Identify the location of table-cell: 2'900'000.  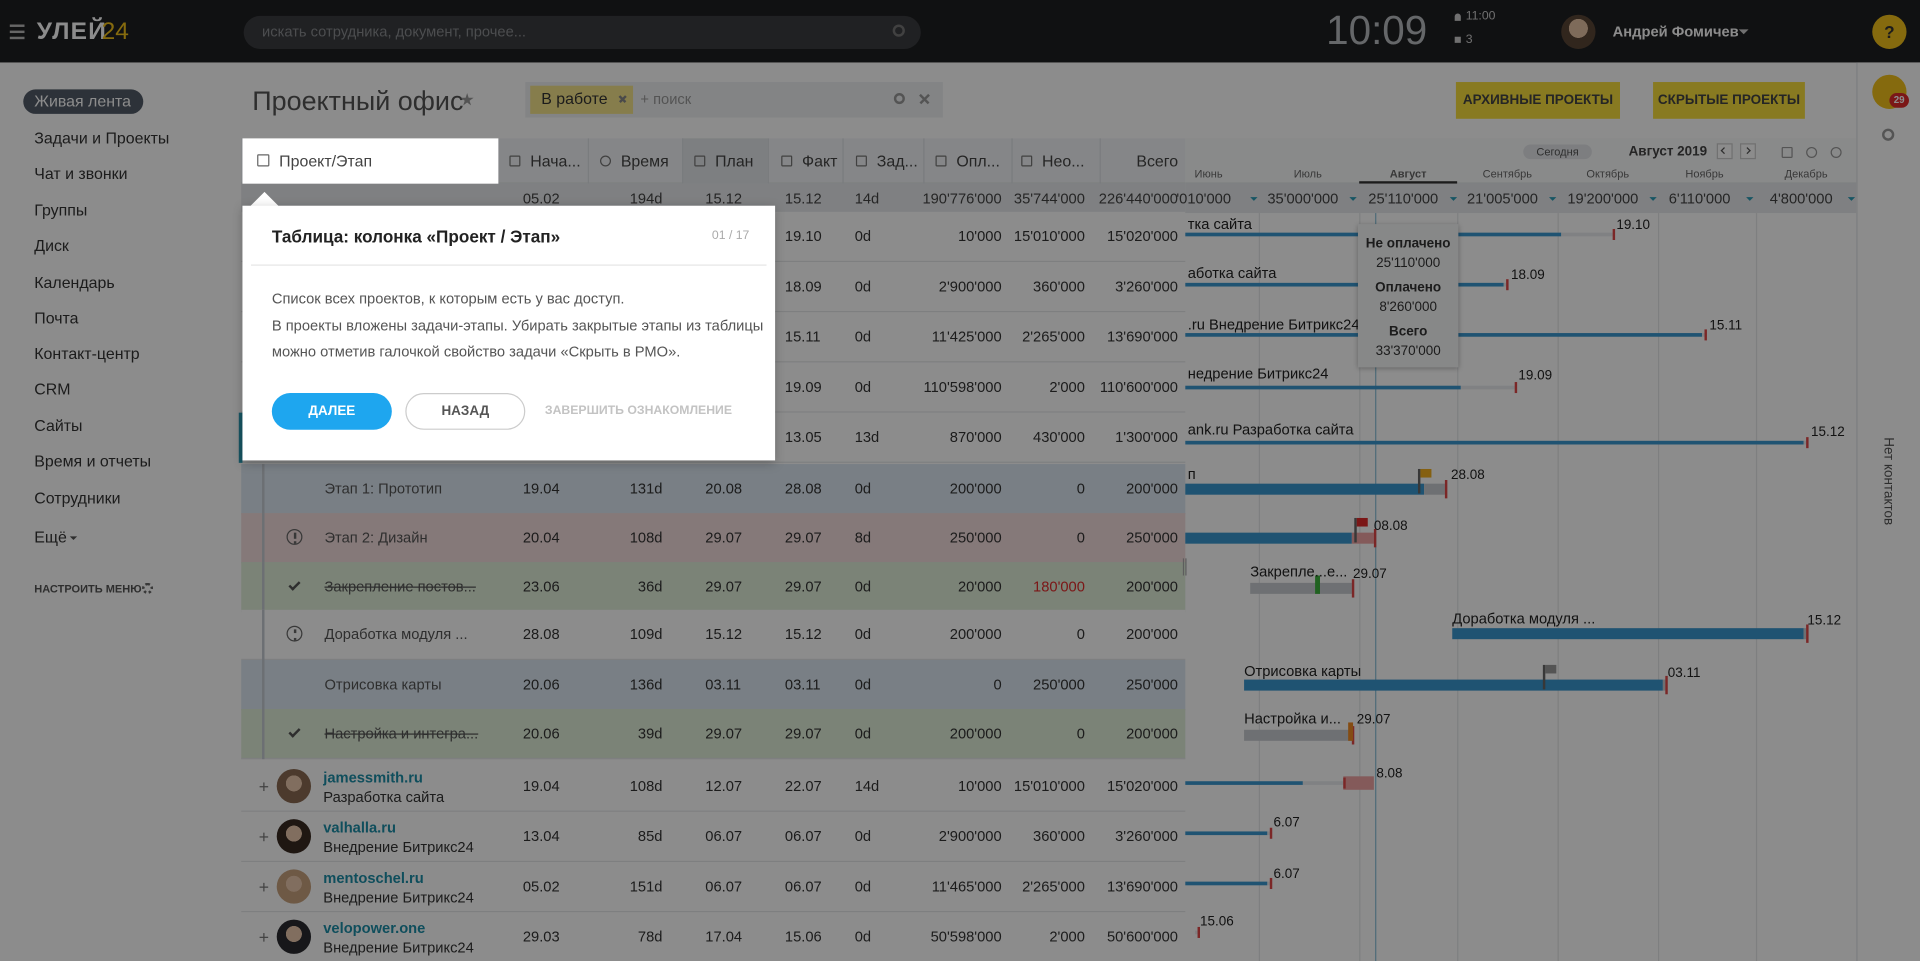
(970, 286).